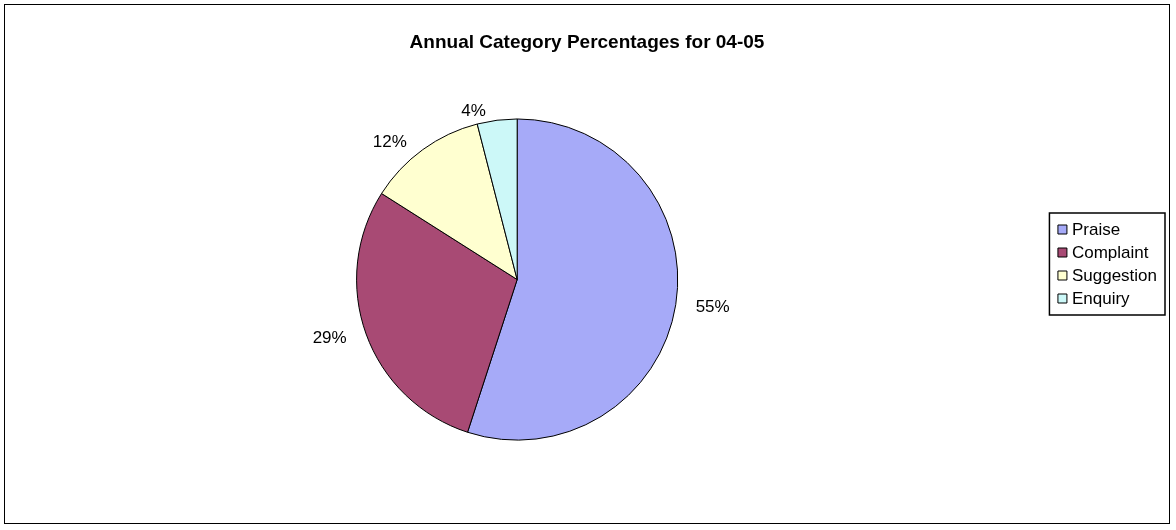  What do you see at coordinates (1101, 298) in the screenshot?
I see `legend-label: Enquiry` at bounding box center [1101, 298].